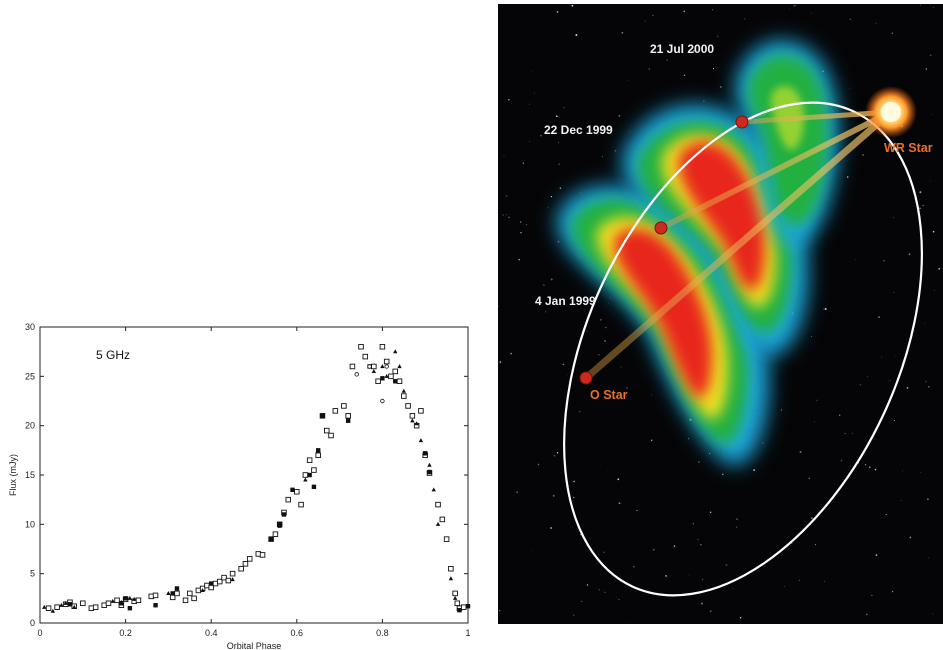 The width and height of the screenshot is (943, 650). I want to click on y-tick-label: 20, so click(30, 426).